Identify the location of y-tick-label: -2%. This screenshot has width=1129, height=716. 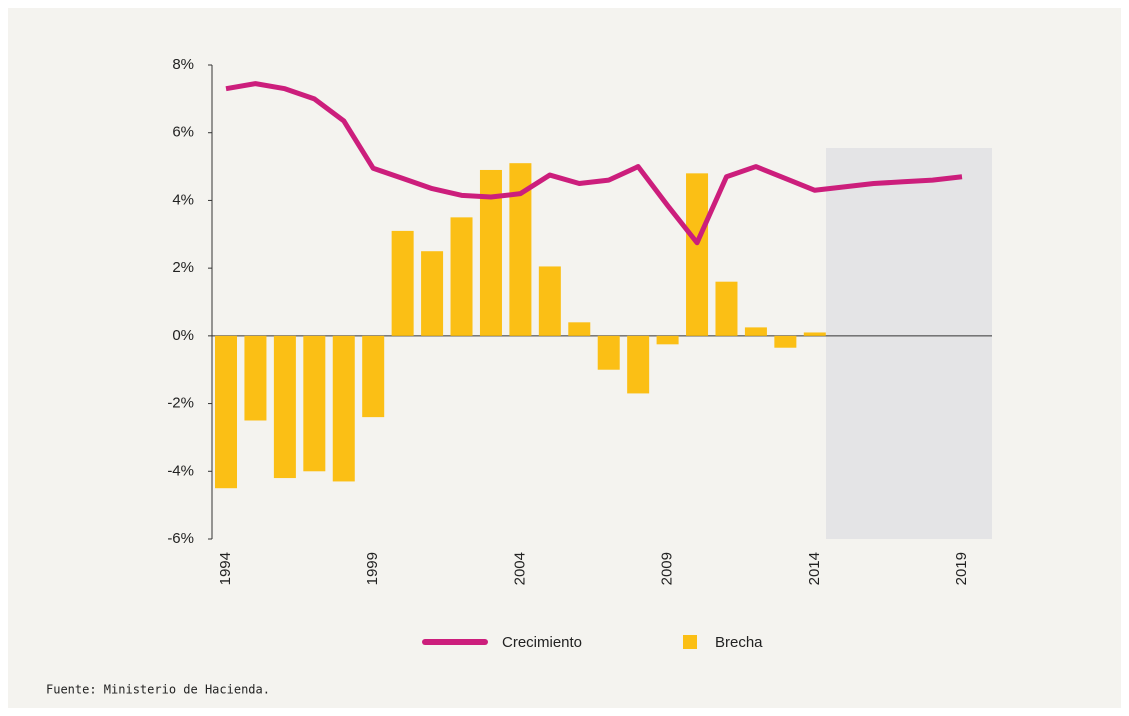
(180, 403).